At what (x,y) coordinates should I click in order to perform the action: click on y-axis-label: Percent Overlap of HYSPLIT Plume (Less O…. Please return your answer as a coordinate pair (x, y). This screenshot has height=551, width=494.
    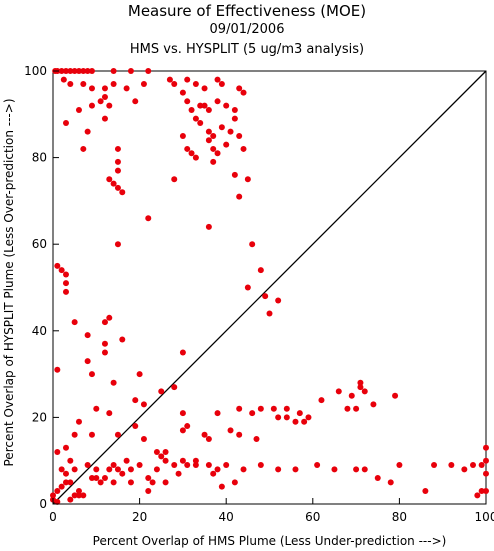
    Looking at the image, I should click on (9, 283).